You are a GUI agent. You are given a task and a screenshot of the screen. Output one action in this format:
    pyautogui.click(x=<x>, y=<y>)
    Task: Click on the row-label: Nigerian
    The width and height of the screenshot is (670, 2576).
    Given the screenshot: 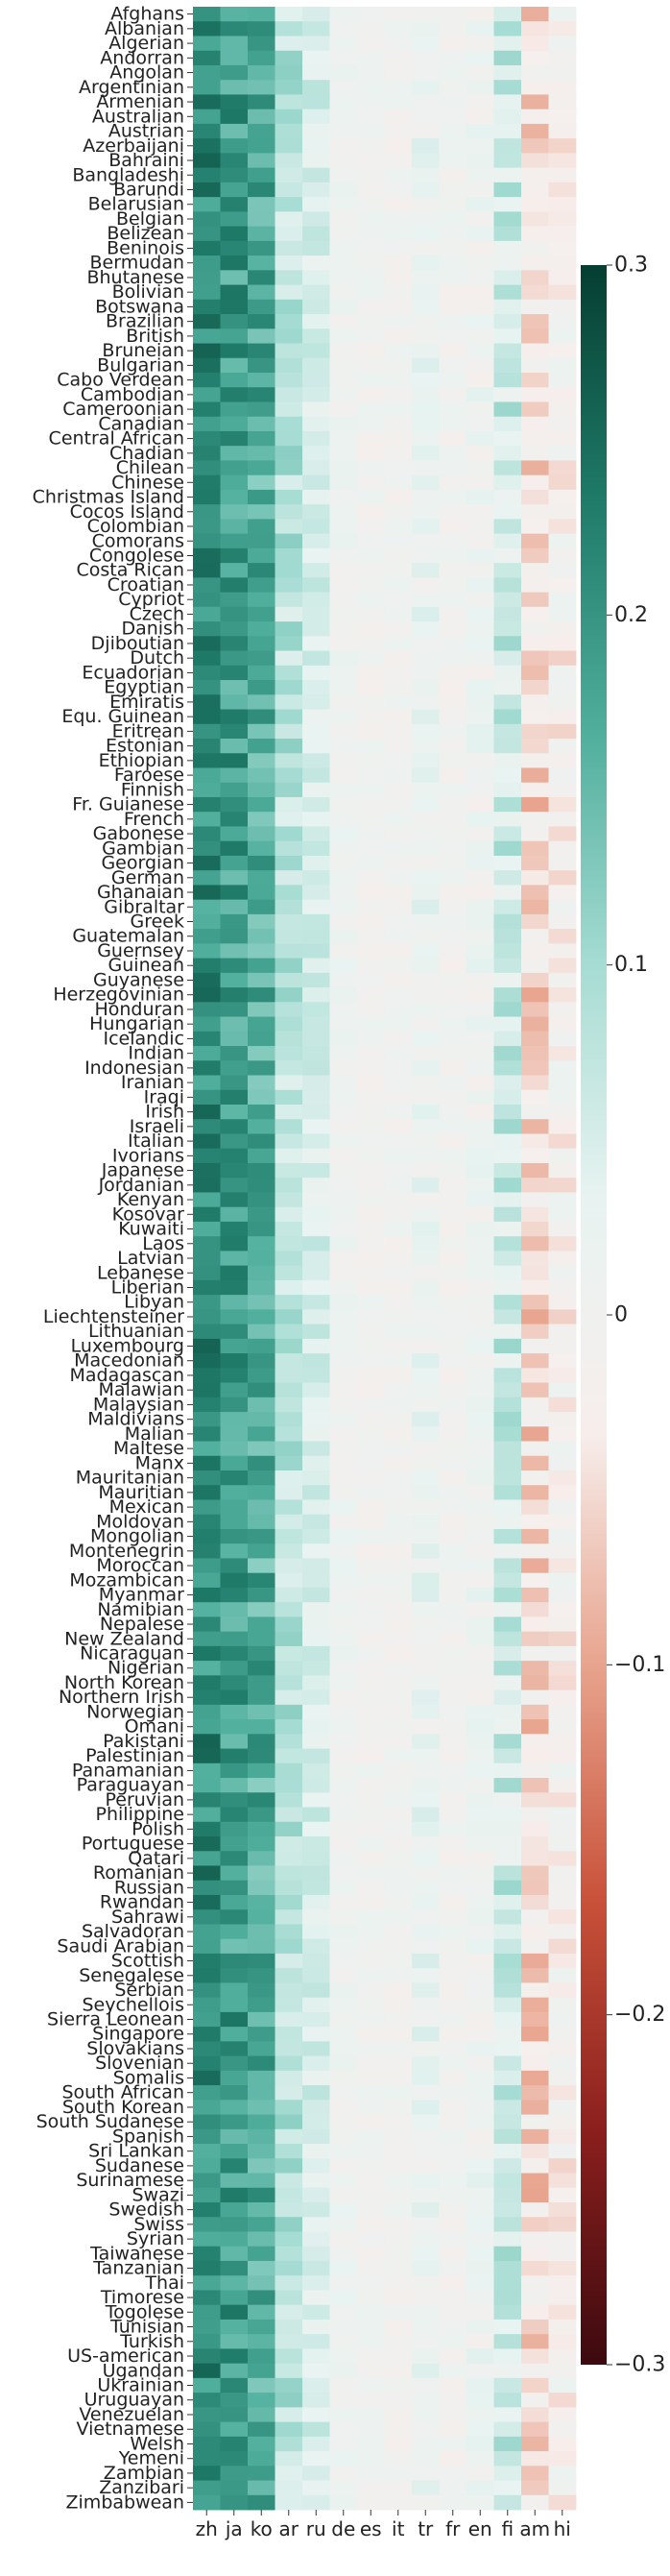 What is the action you would take?
    pyautogui.click(x=146, y=1669)
    